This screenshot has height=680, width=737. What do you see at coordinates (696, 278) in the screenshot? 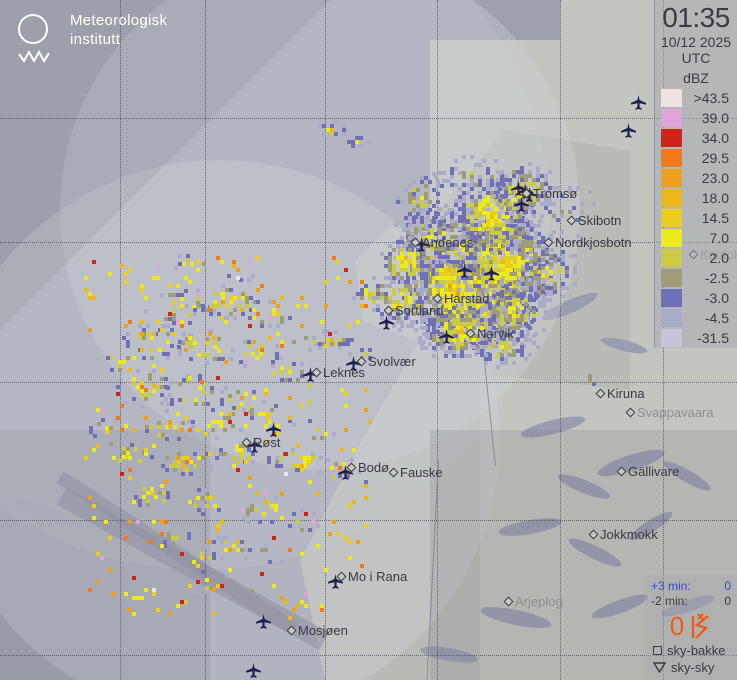
I see `legend-row: -2.5` at bounding box center [696, 278].